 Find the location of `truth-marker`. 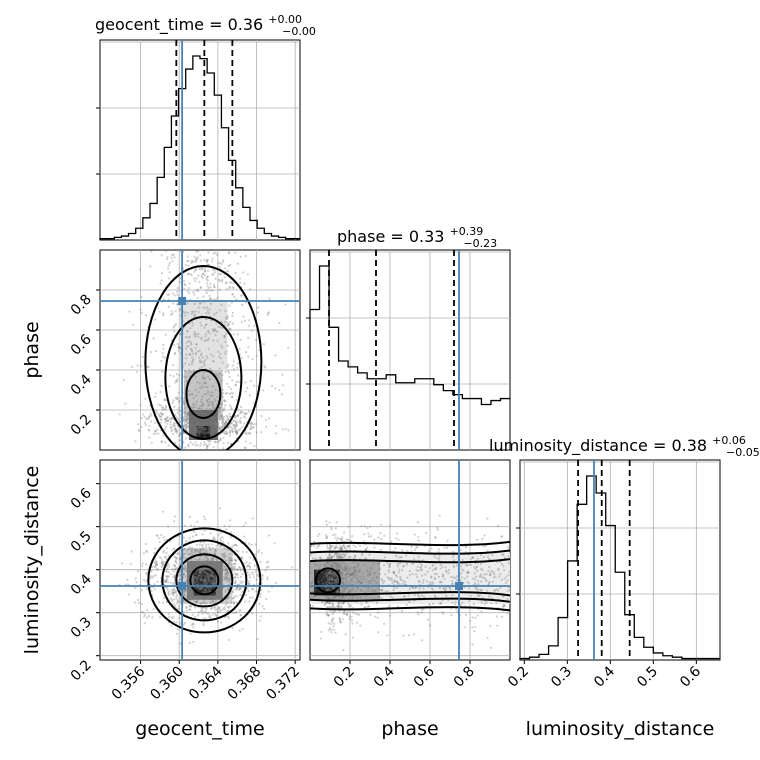

truth-marker is located at coordinates (182, 586).